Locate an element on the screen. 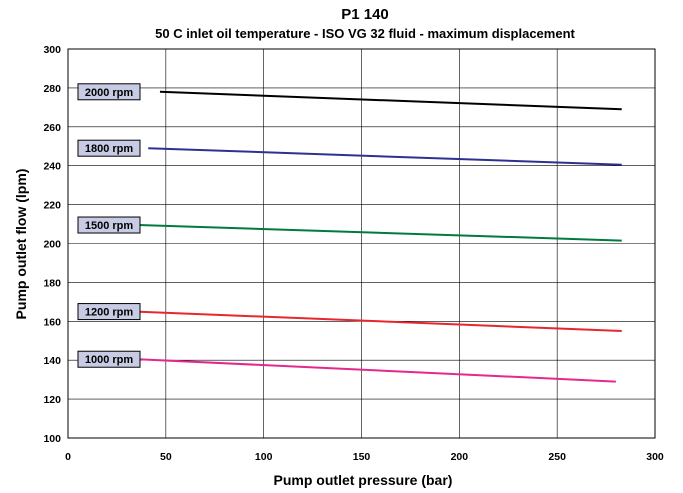 This screenshot has height=493, width=683. x-tick-label: 150 is located at coordinates (362, 457).